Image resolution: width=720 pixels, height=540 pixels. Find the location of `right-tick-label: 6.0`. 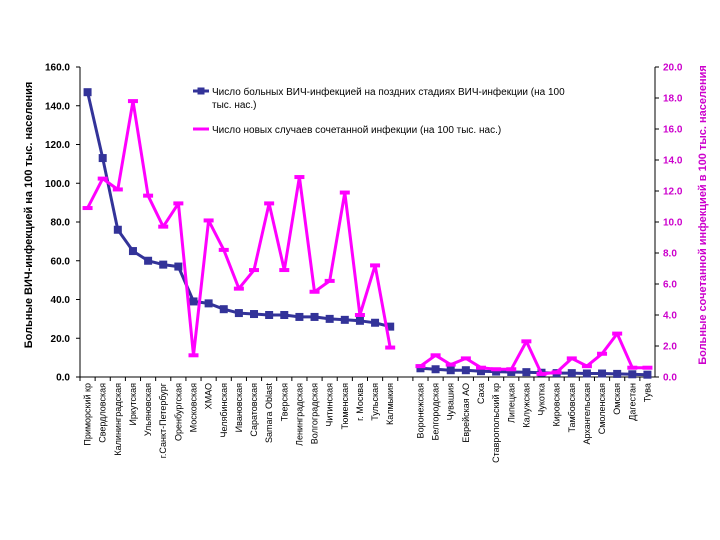

right-tick-label: 6.0 is located at coordinates (670, 285).